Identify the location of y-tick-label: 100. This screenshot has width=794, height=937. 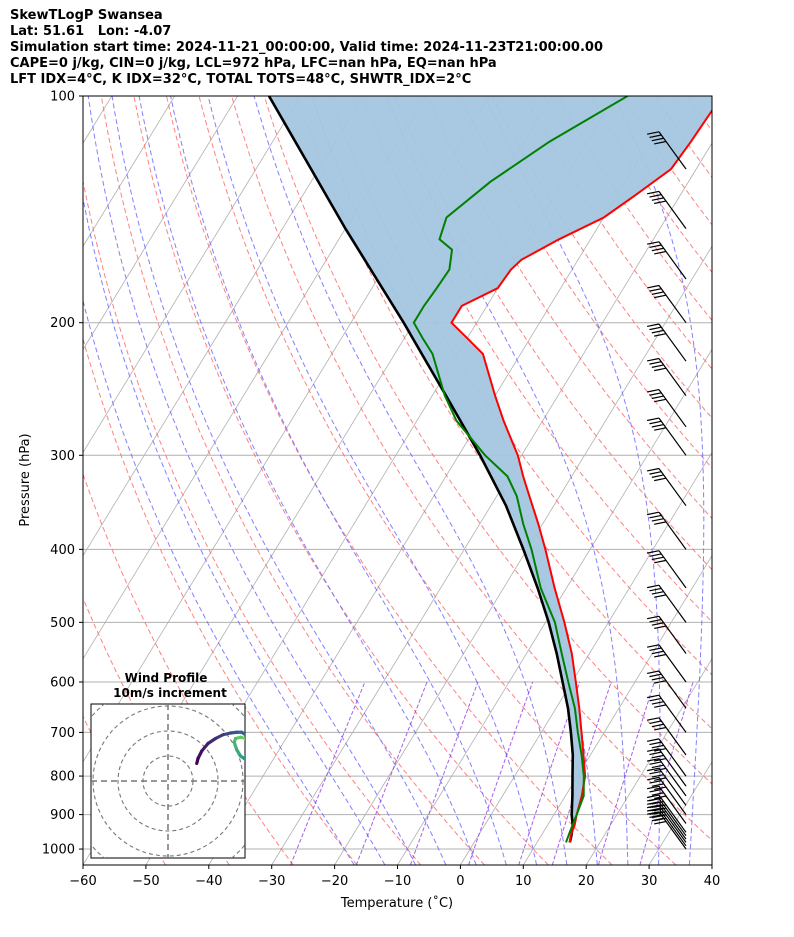
(62, 97).